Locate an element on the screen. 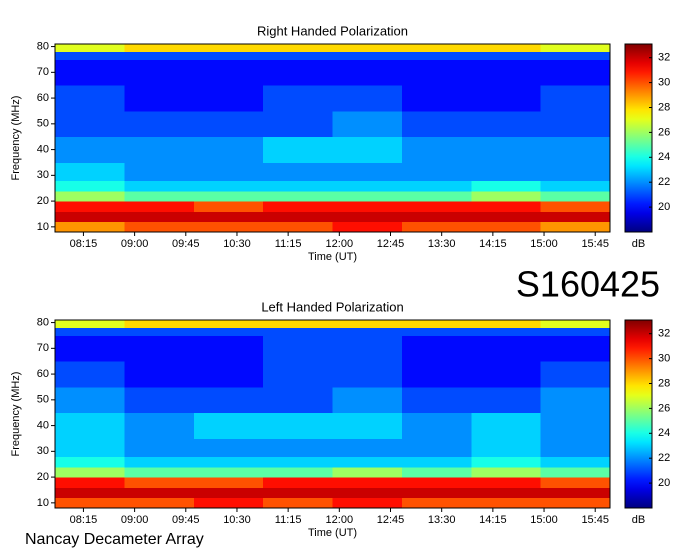 This screenshot has width=680, height=552. y-axis-label: Frequency (MHz) is located at coordinates (16, 138).